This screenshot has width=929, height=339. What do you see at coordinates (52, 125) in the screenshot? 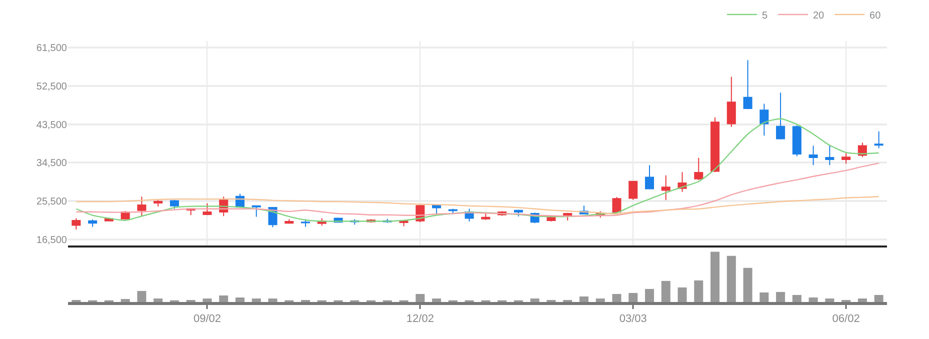
I see `y-tick-label: 43,500` at bounding box center [52, 125].